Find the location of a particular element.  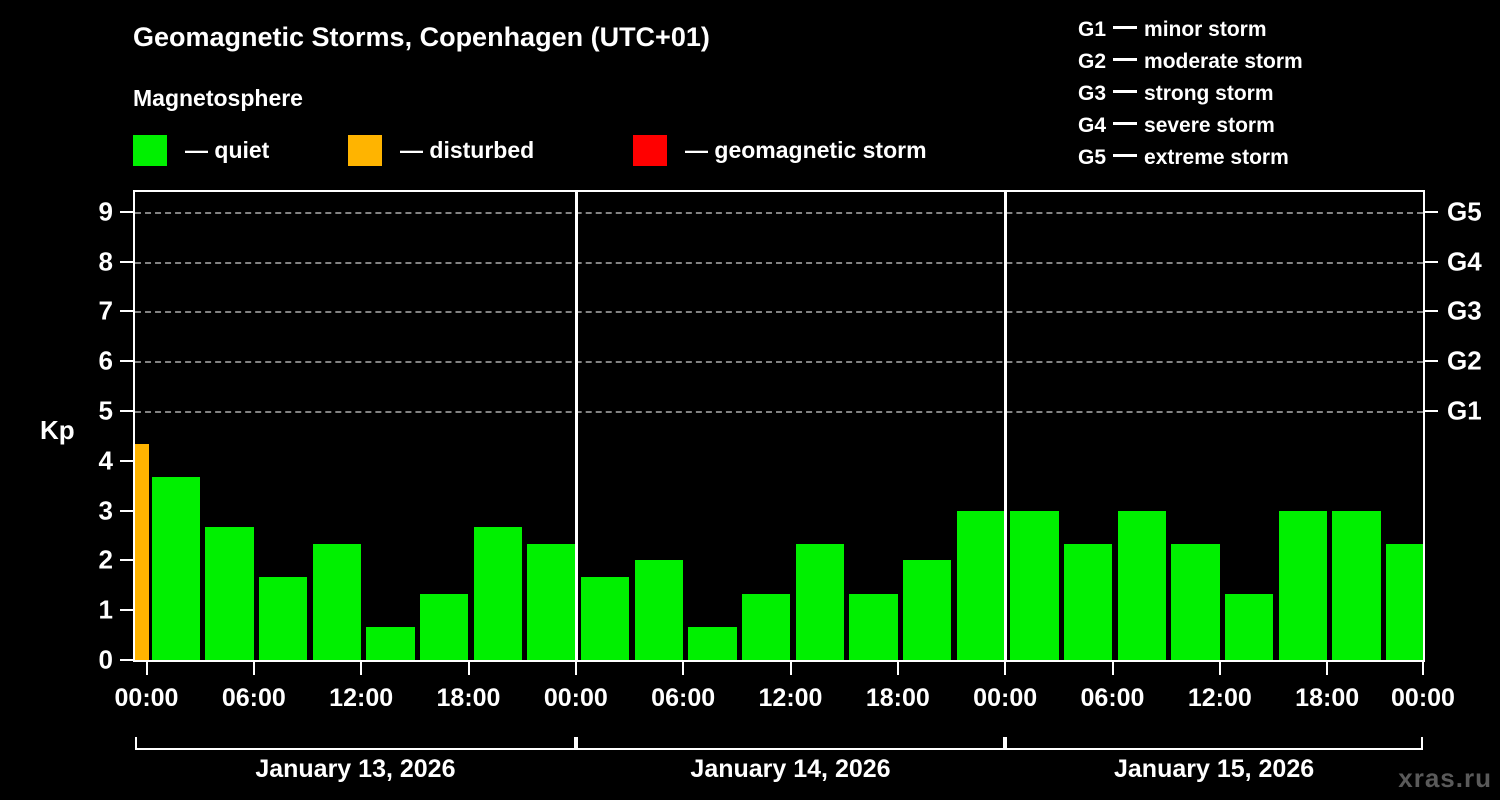

x-tick-label-0: 00:00 is located at coordinates (146, 698).